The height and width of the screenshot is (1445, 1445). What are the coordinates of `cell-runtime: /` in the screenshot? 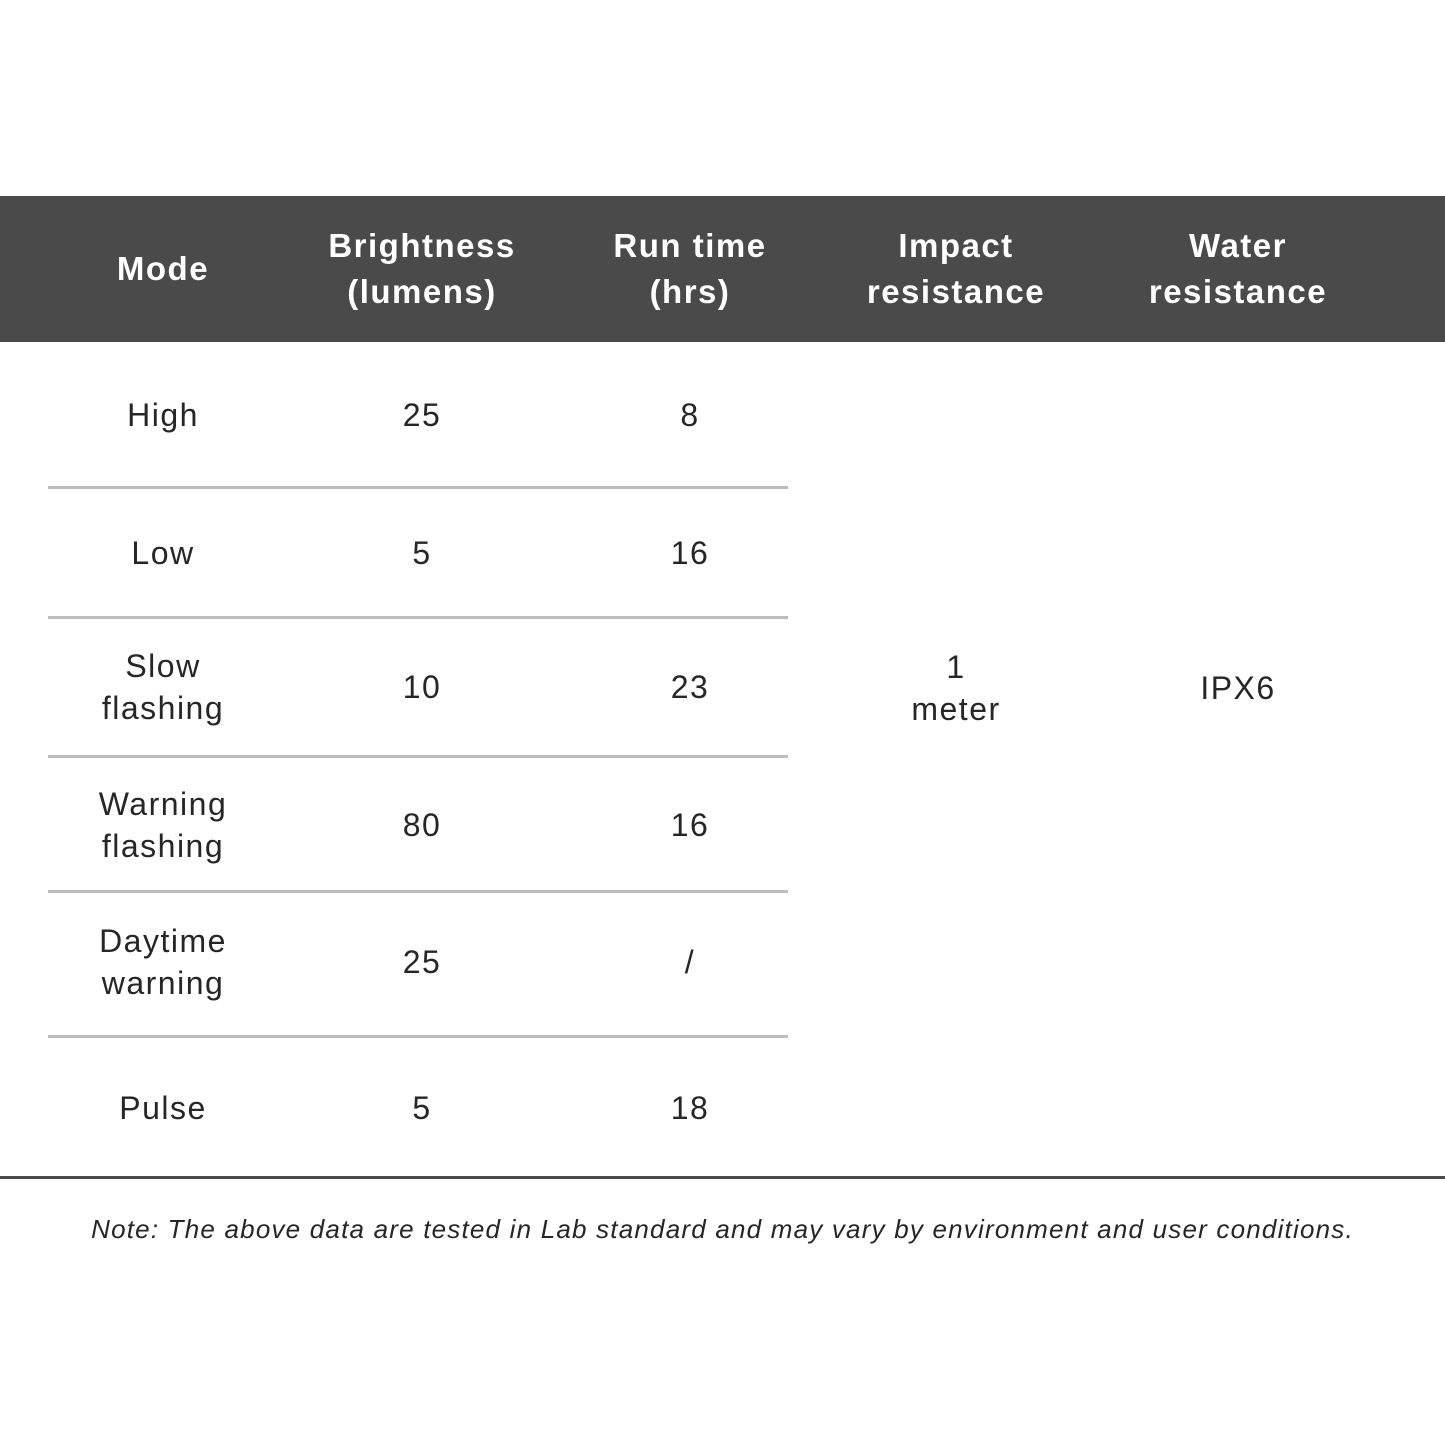 It's located at (690, 962).